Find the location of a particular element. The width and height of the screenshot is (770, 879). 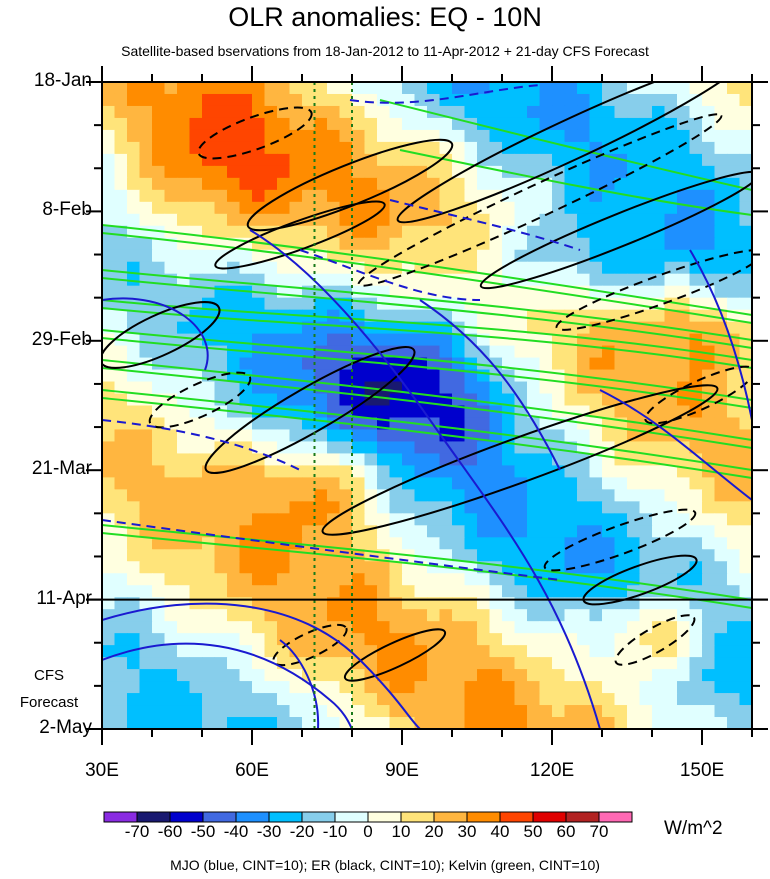

colorbar-label: 40 is located at coordinates (500, 831).